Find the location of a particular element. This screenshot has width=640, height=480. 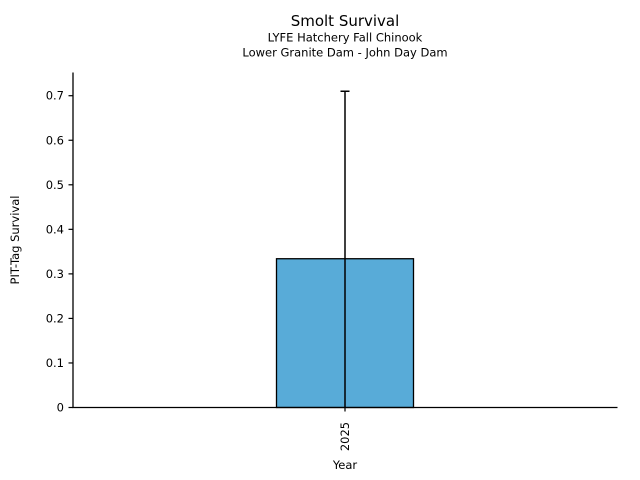

chart-subtitle-line1: LYFE Hatchery Fall Chinook is located at coordinates (345, 38).